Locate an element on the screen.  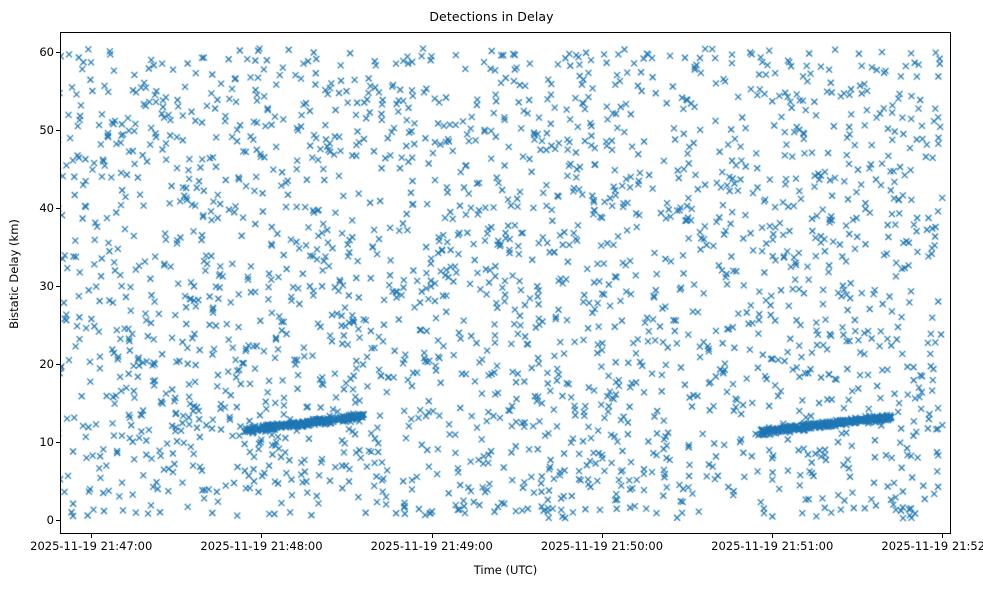
y-tick-label: 60 is located at coordinates (46, 51).